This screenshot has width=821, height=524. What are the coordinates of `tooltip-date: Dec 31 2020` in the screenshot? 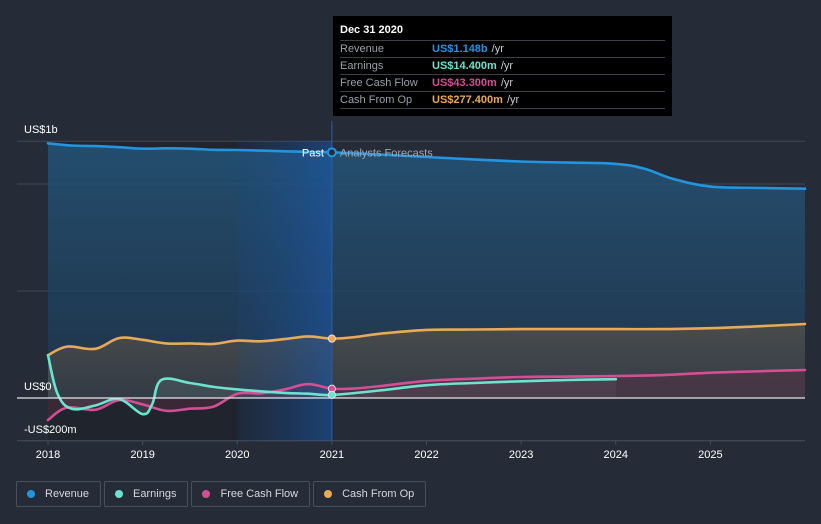 It's located at (502, 32).